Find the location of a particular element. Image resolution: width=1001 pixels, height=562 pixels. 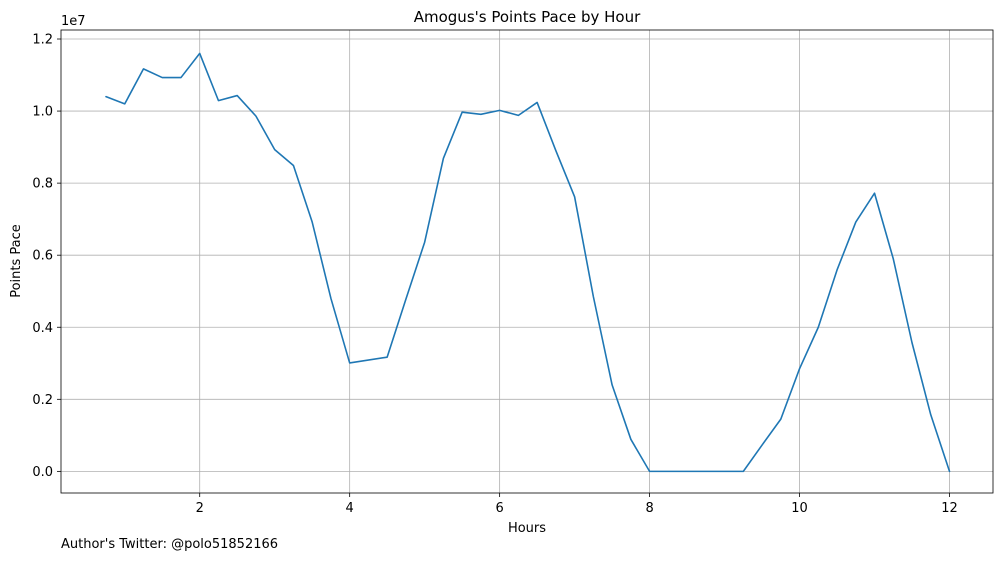

x-tick-label: 10 is located at coordinates (799, 508).